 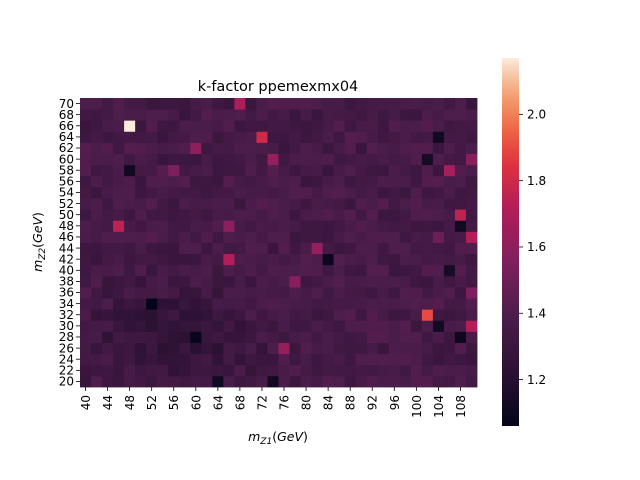 What do you see at coordinates (218, 402) in the screenshot?
I see `x-tick-label: 64` at bounding box center [218, 402].